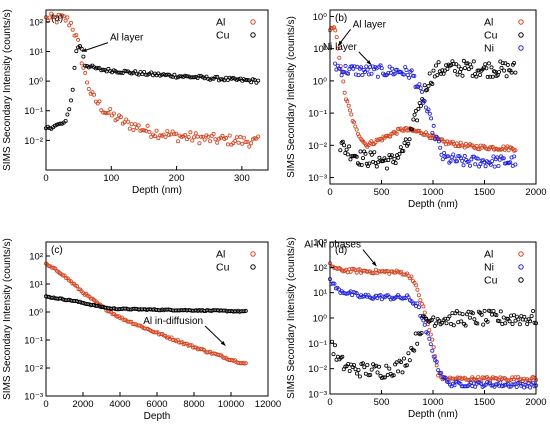 Image resolution: width=550 pixels, height=436 pixels. What do you see at coordinates (291, 318) in the screenshot?
I see `y-axis-label: SIMS Secondary Intensity (counts/s)` at bounding box center [291, 318].